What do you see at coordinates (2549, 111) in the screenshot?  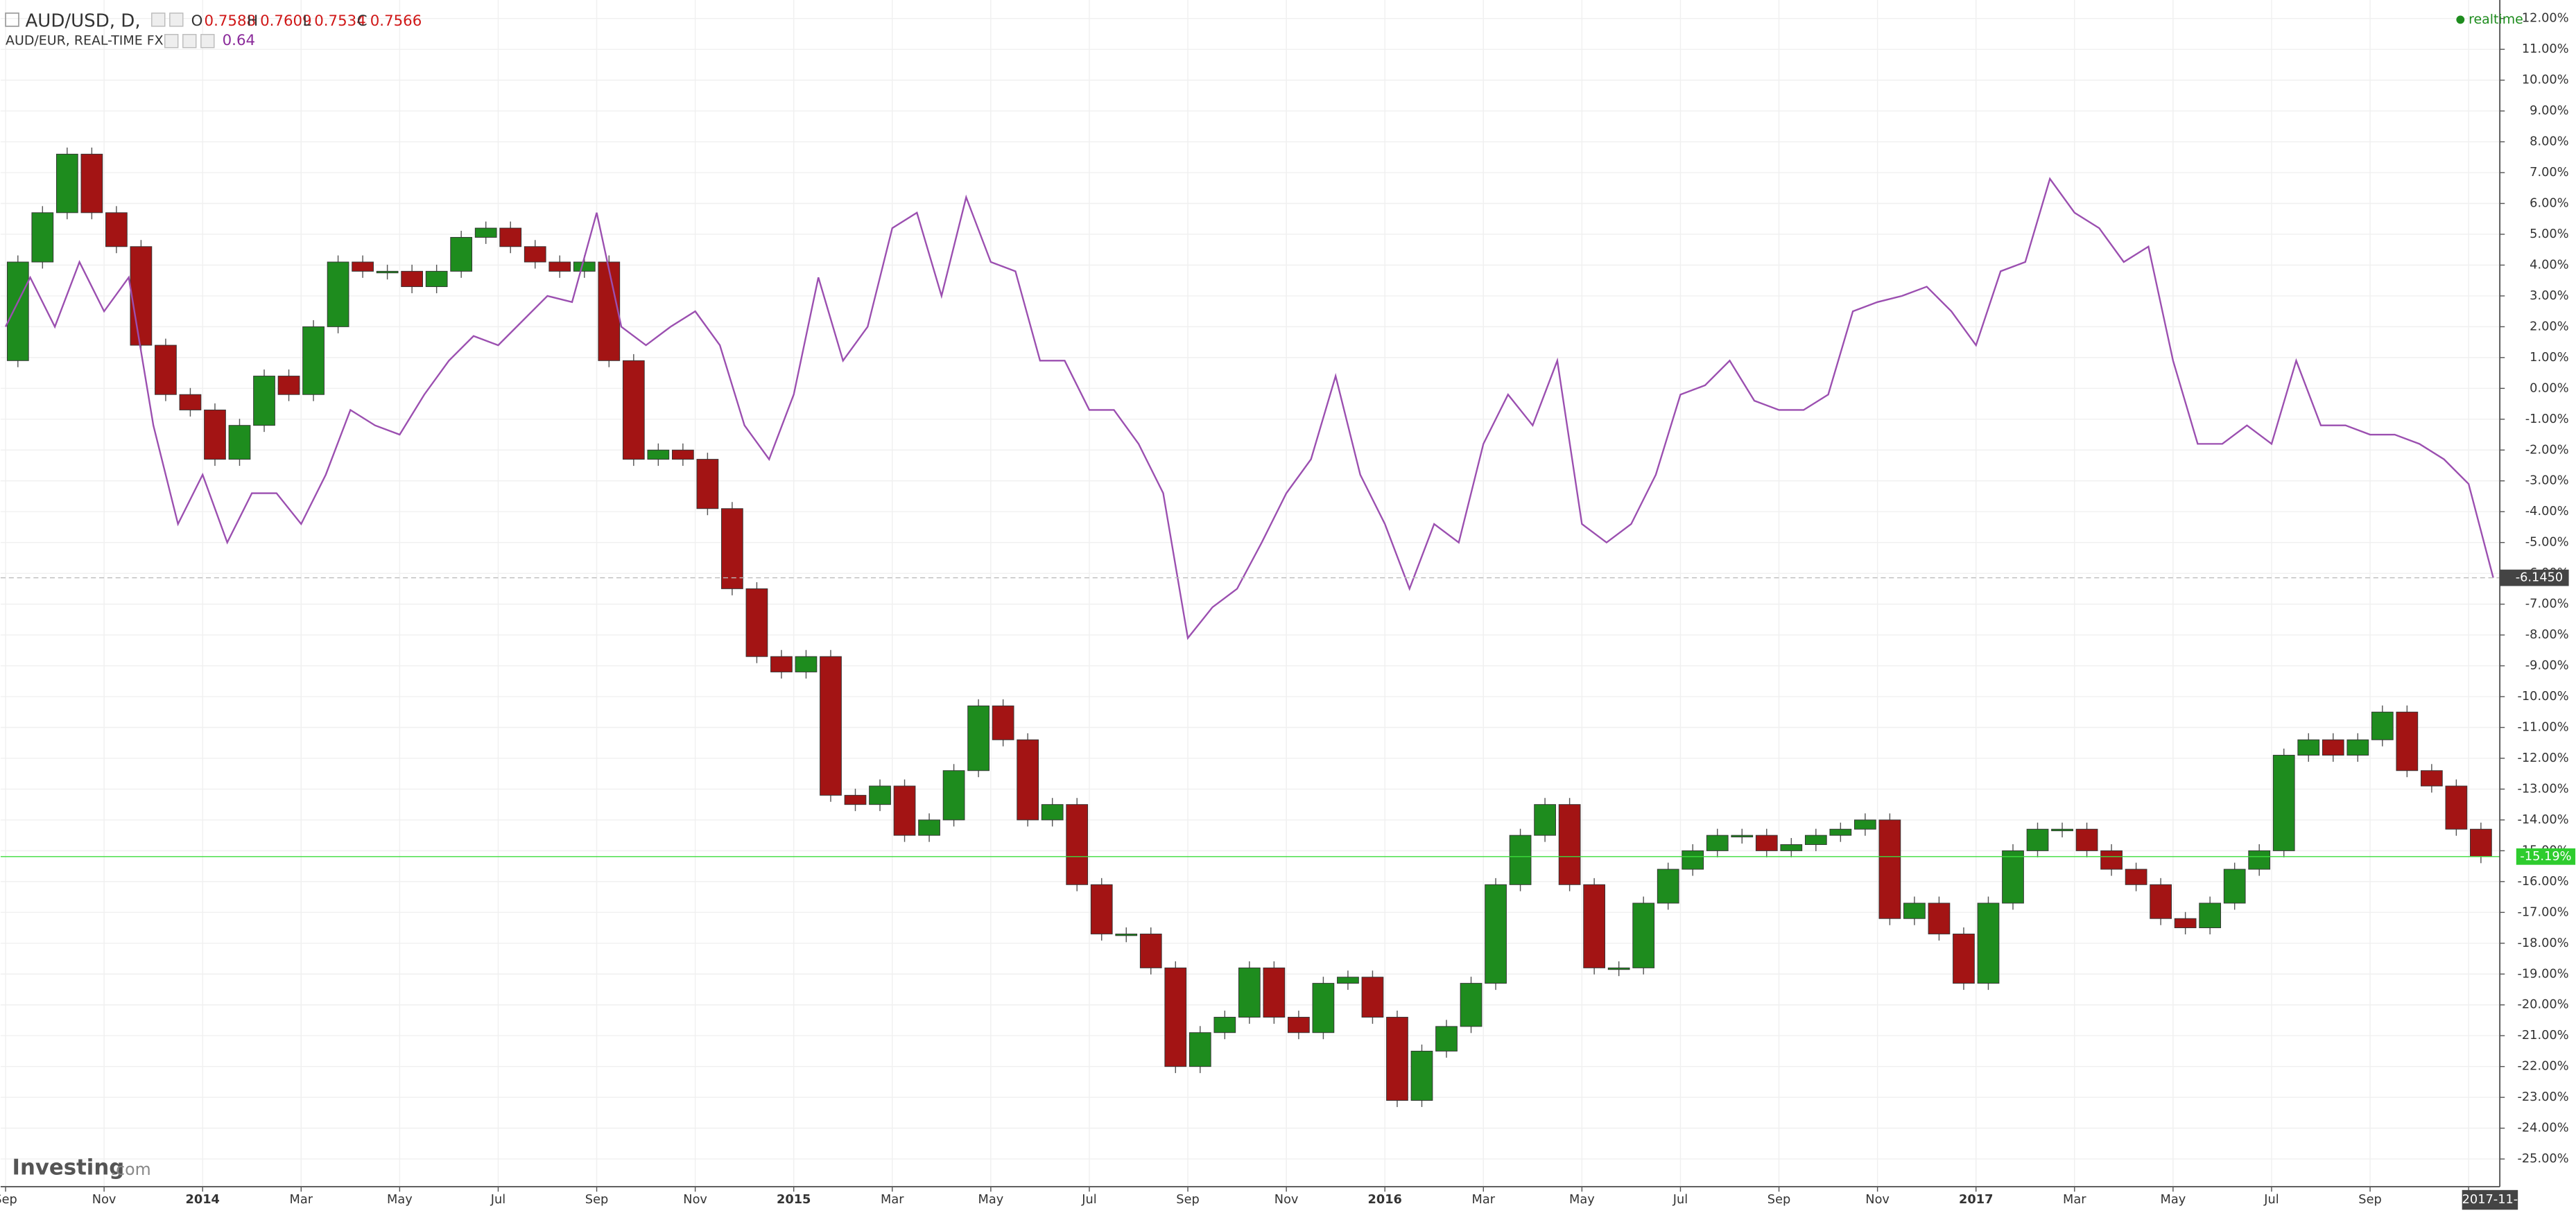 I see `y-tick-label: 9.00%` at bounding box center [2549, 111].